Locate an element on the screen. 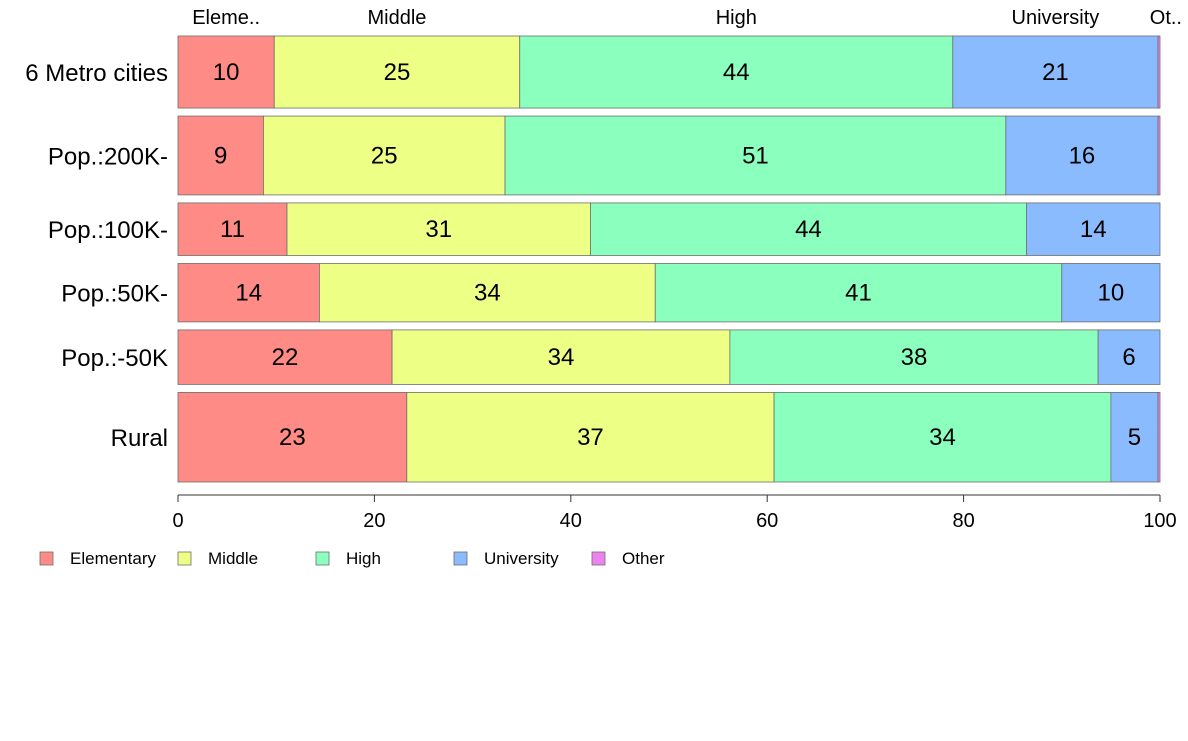 This screenshot has height=741, width=1188. bar-segment-middle-pop-100k is located at coordinates (438, 229).